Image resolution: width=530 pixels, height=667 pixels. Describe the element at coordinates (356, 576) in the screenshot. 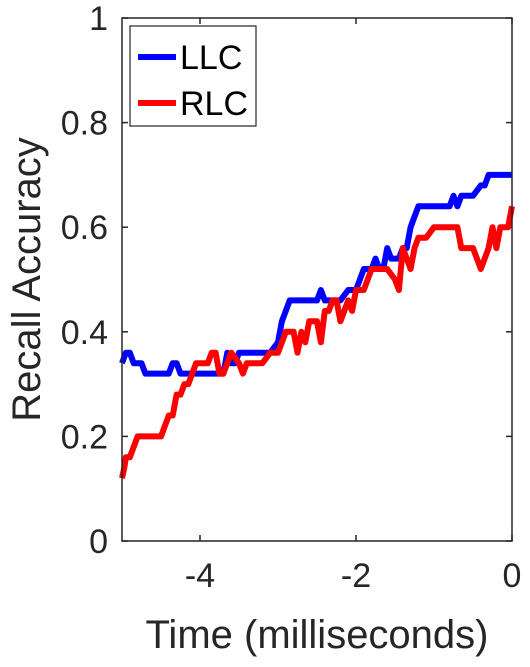

I see `x-tick-label: -2` at that location.